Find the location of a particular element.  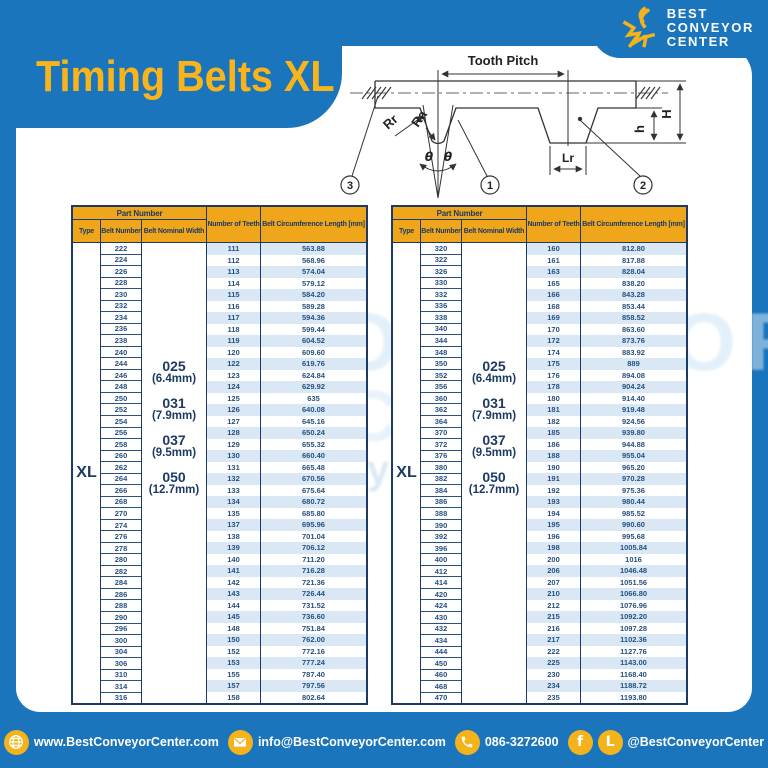

belt-number-cell: 332 is located at coordinates (441, 295).